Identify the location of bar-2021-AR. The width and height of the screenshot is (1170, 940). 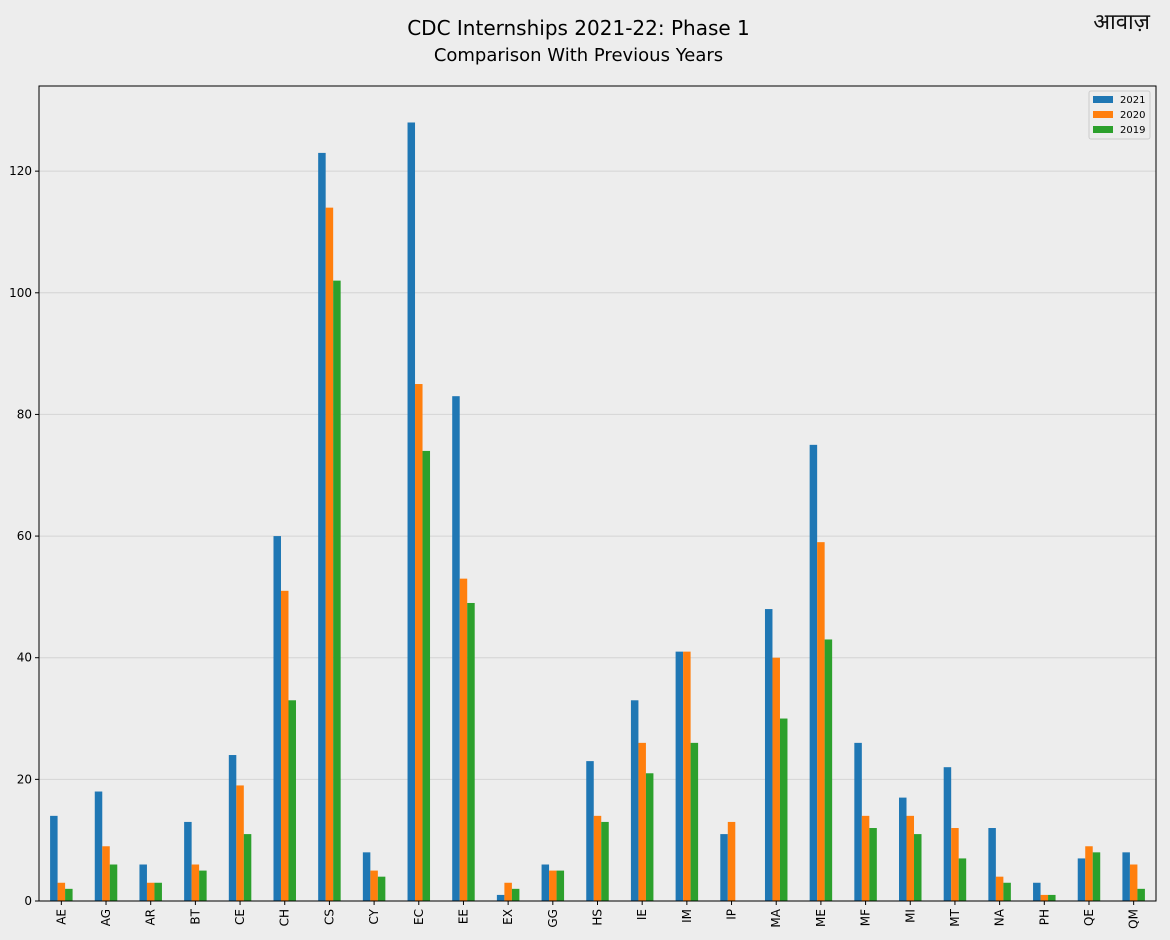
(143, 882).